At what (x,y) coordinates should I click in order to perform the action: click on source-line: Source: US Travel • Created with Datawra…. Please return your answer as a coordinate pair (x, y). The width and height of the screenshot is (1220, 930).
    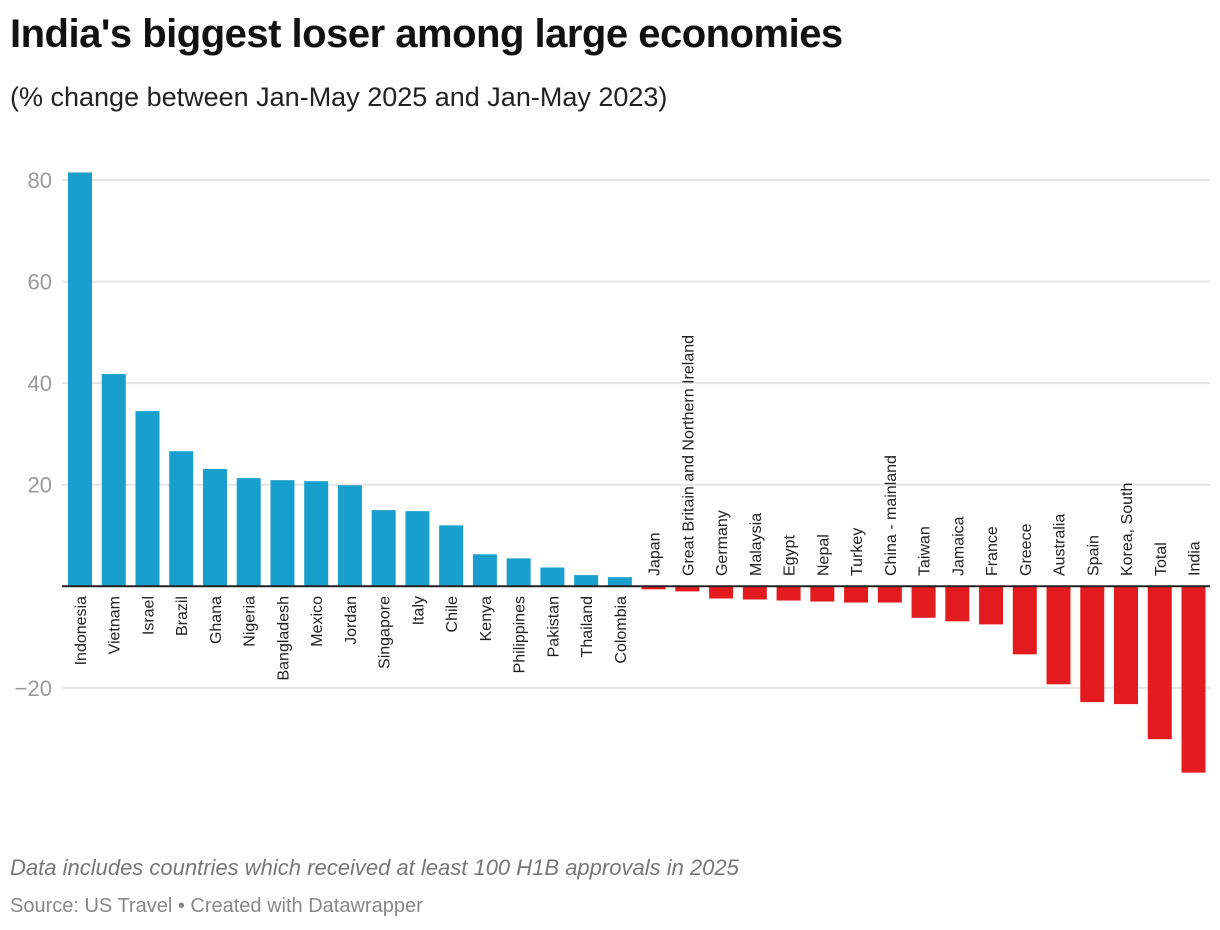
    Looking at the image, I should click on (216, 906).